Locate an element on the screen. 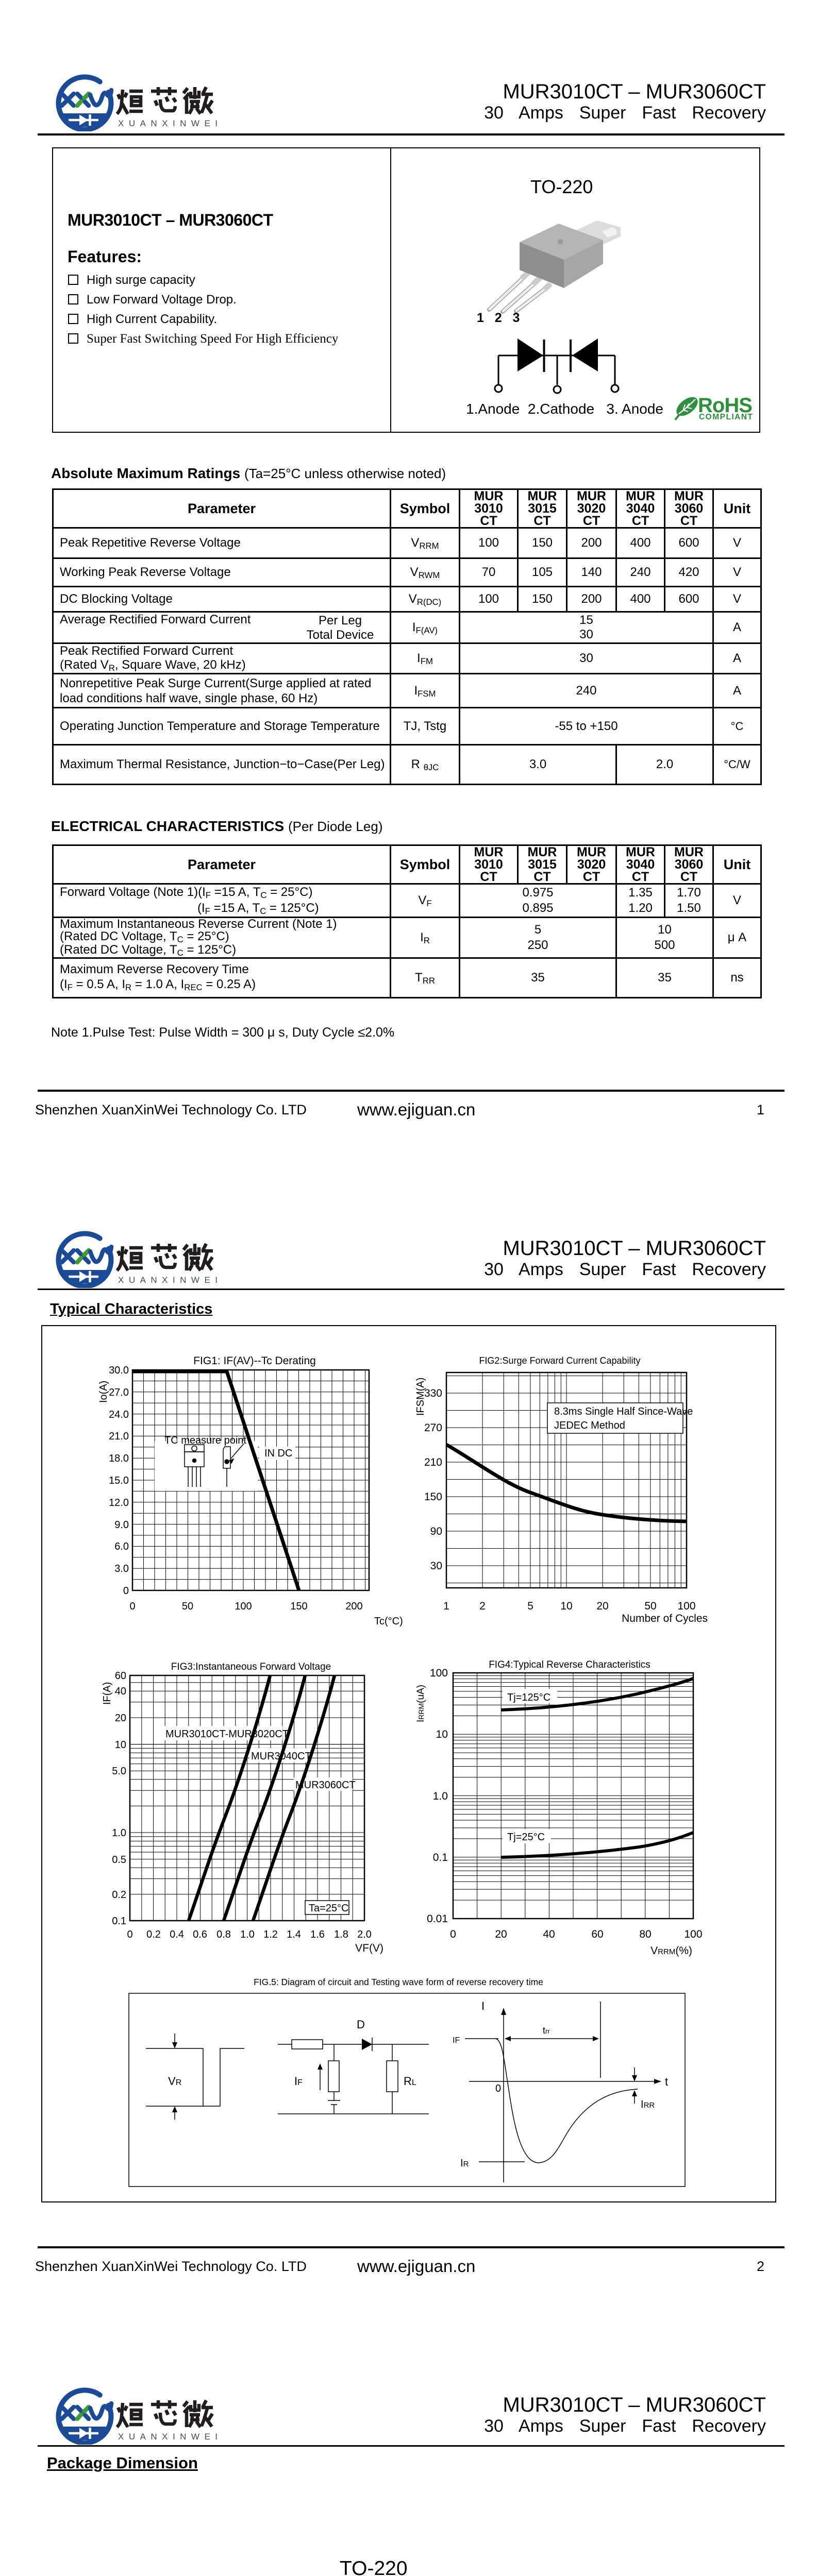  svg-text: COMPLIANT is located at coordinates (726, 417).